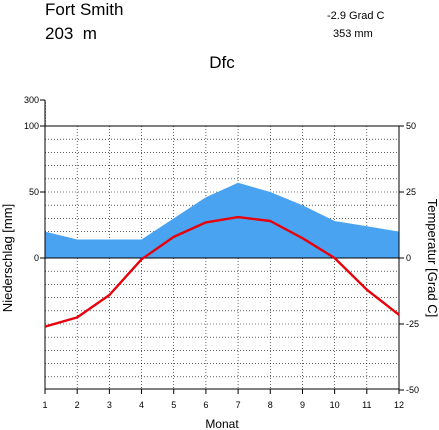 This screenshot has height=430, width=439. Describe the element at coordinates (31, 179) in the screenshot. I see `left-tick-labels: 300 100 50 0` at that location.